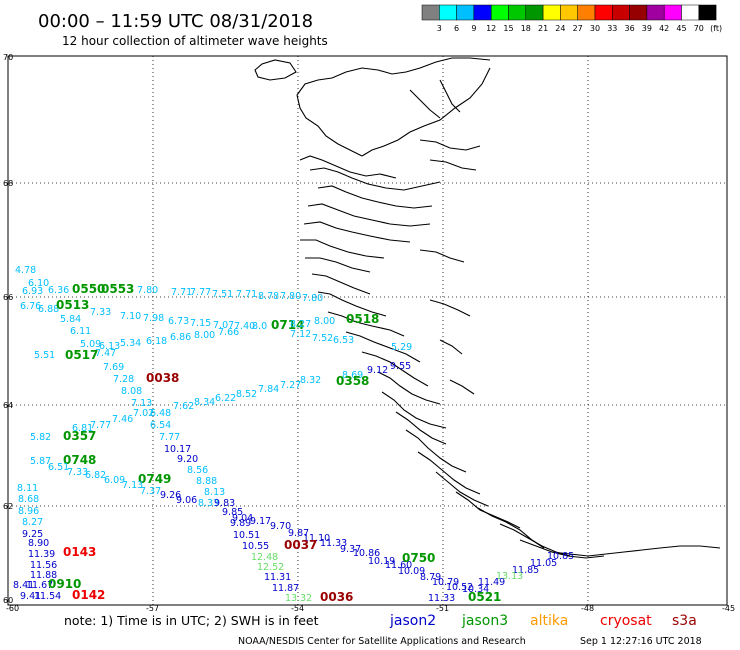  I want to click on wave-height-value: 9.87, so click(298, 533).